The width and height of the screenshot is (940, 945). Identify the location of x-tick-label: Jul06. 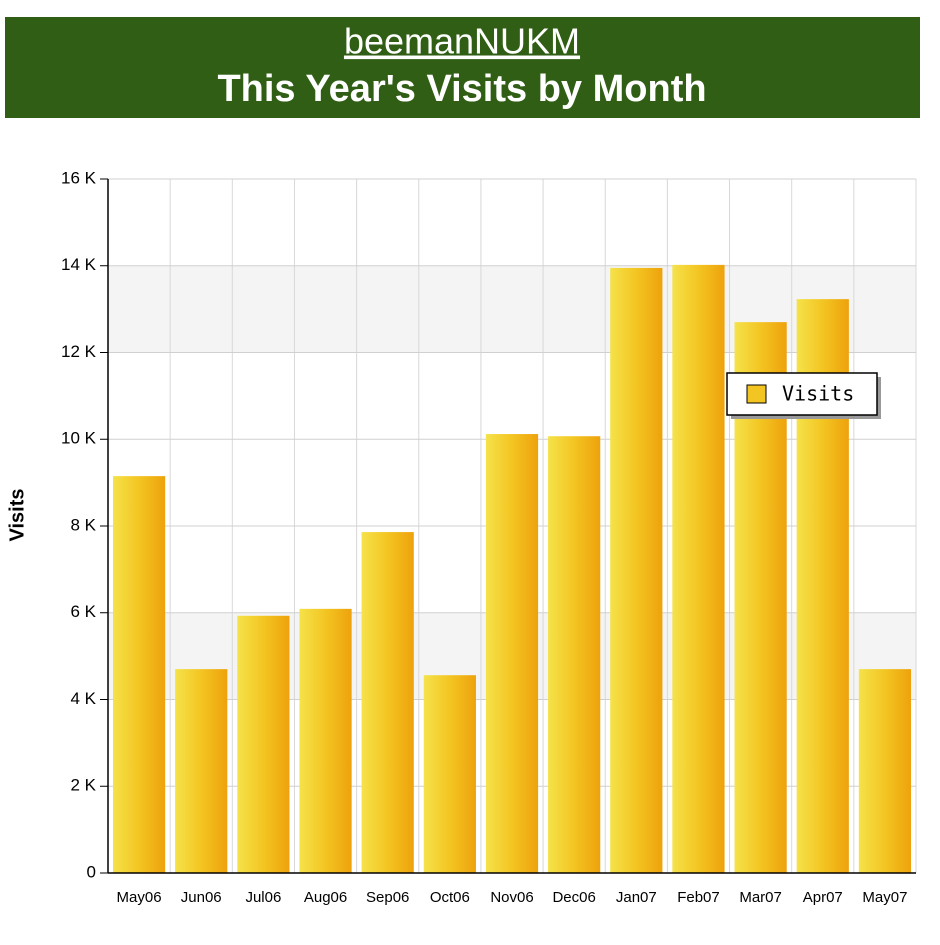
(263, 897).